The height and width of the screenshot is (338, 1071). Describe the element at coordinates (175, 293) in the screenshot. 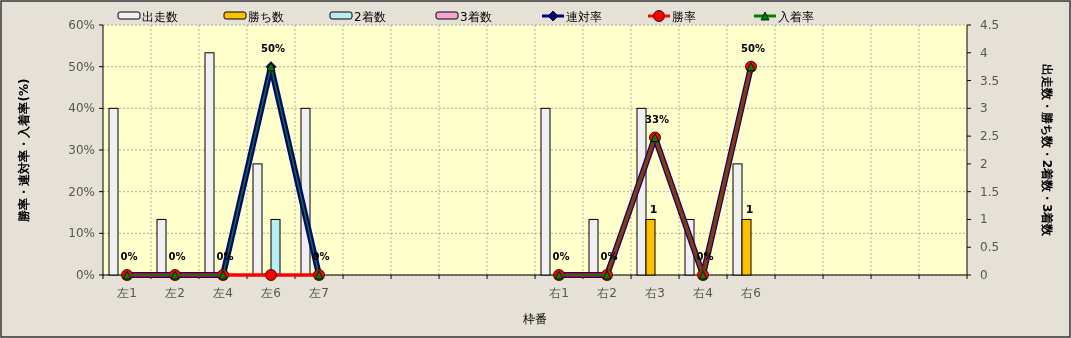

I see `x-tick-label: 左2` at that location.